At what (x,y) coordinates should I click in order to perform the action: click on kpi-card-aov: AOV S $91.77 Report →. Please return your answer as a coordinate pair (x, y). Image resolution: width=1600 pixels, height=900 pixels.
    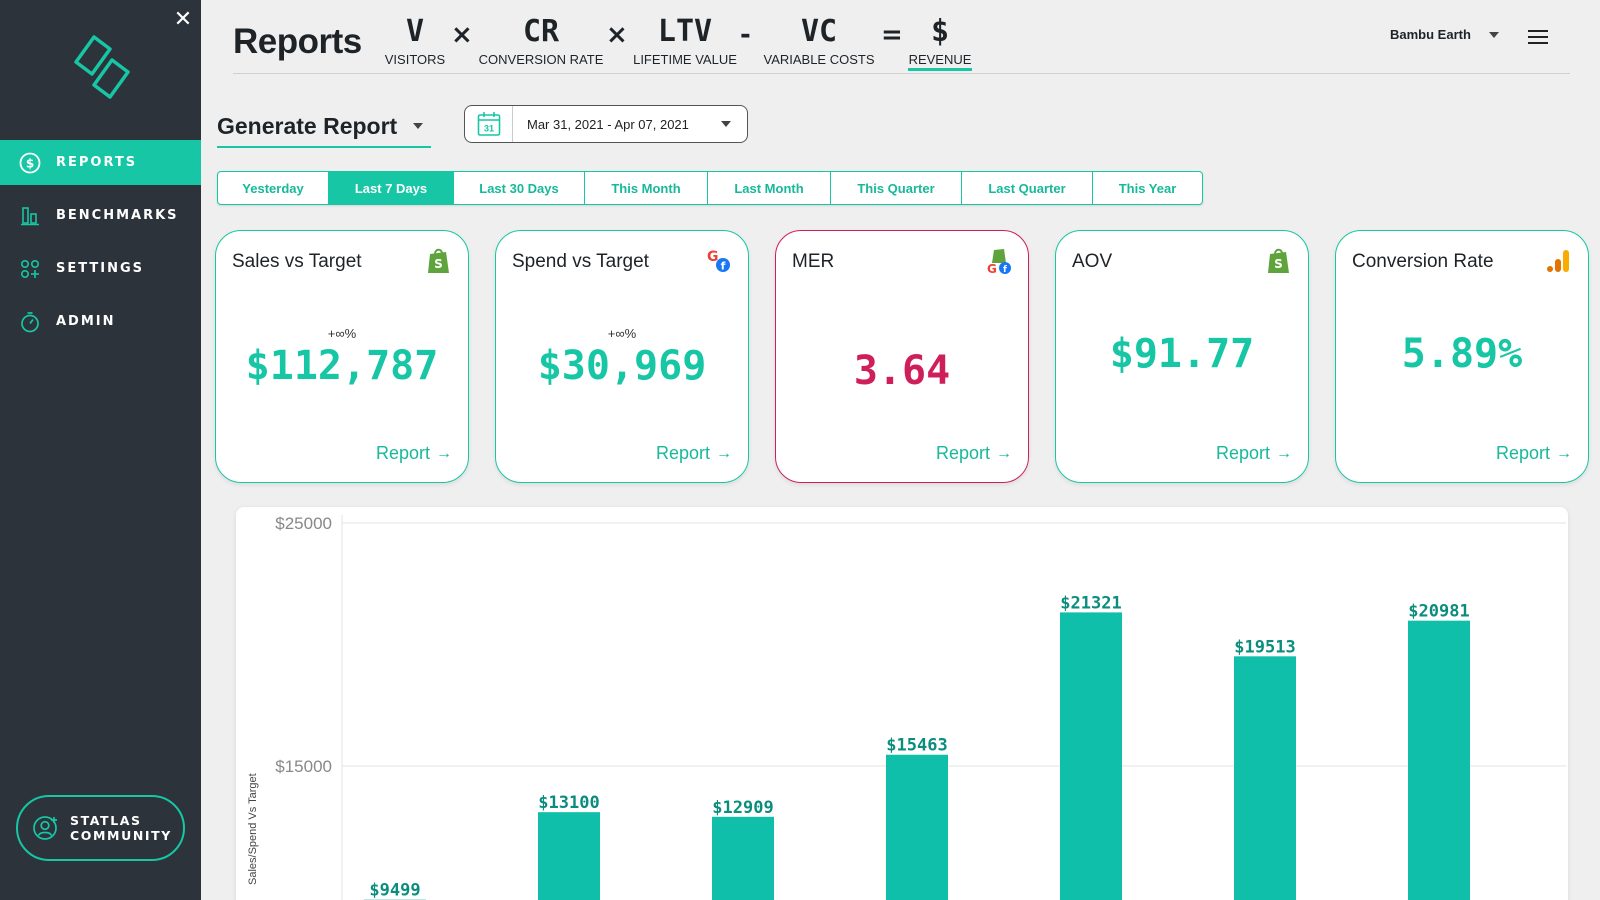
    Looking at the image, I should click on (1182, 356).